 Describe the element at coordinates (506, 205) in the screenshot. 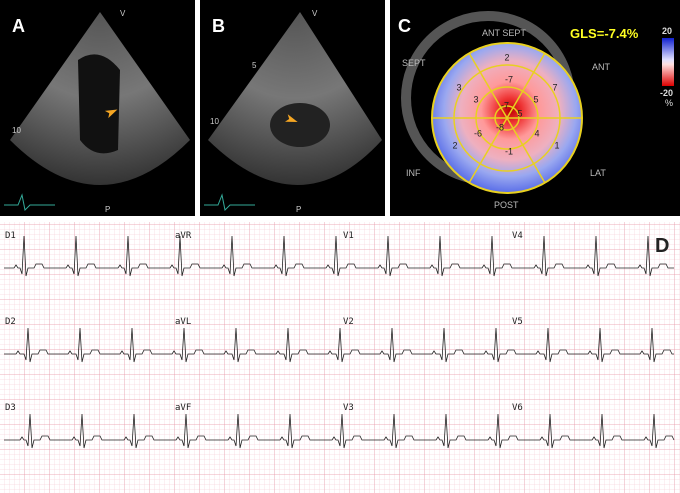

I see `wall-label: POST` at that location.